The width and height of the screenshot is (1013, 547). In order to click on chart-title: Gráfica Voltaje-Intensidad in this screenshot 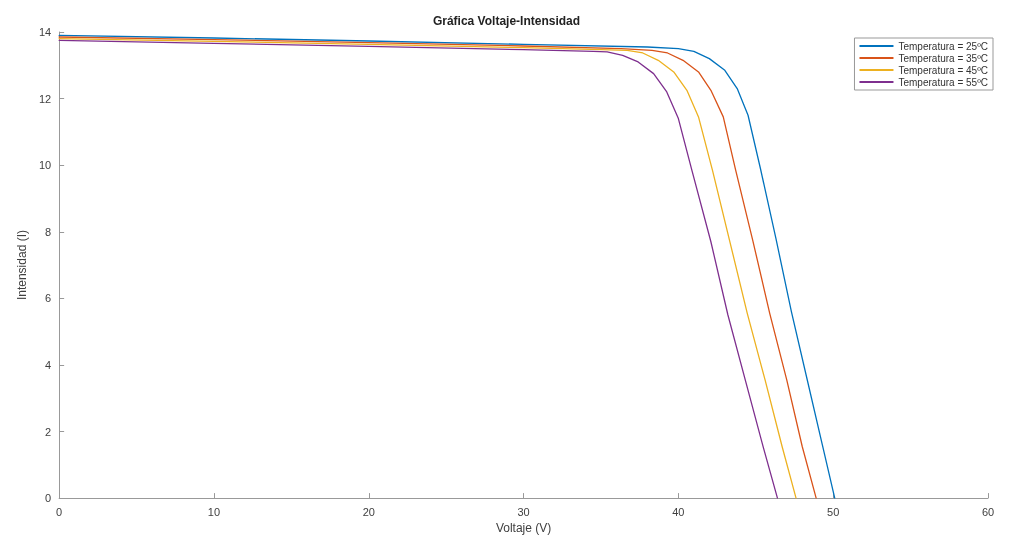, I will do `click(506, 21)`.